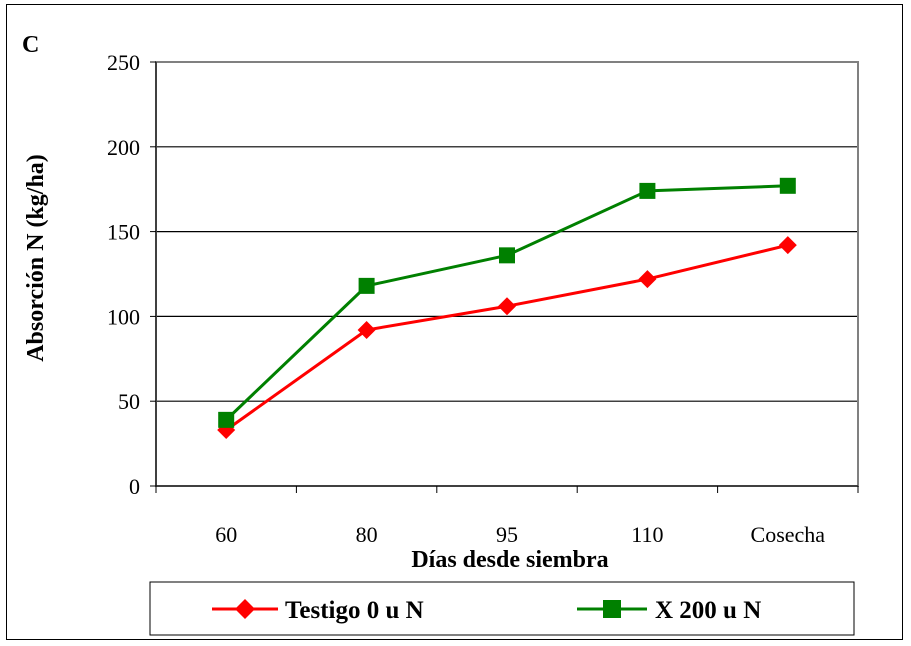 This screenshot has width=911, height=646. What do you see at coordinates (788, 534) in the screenshot?
I see `x-tick-label: Cosecha` at bounding box center [788, 534].